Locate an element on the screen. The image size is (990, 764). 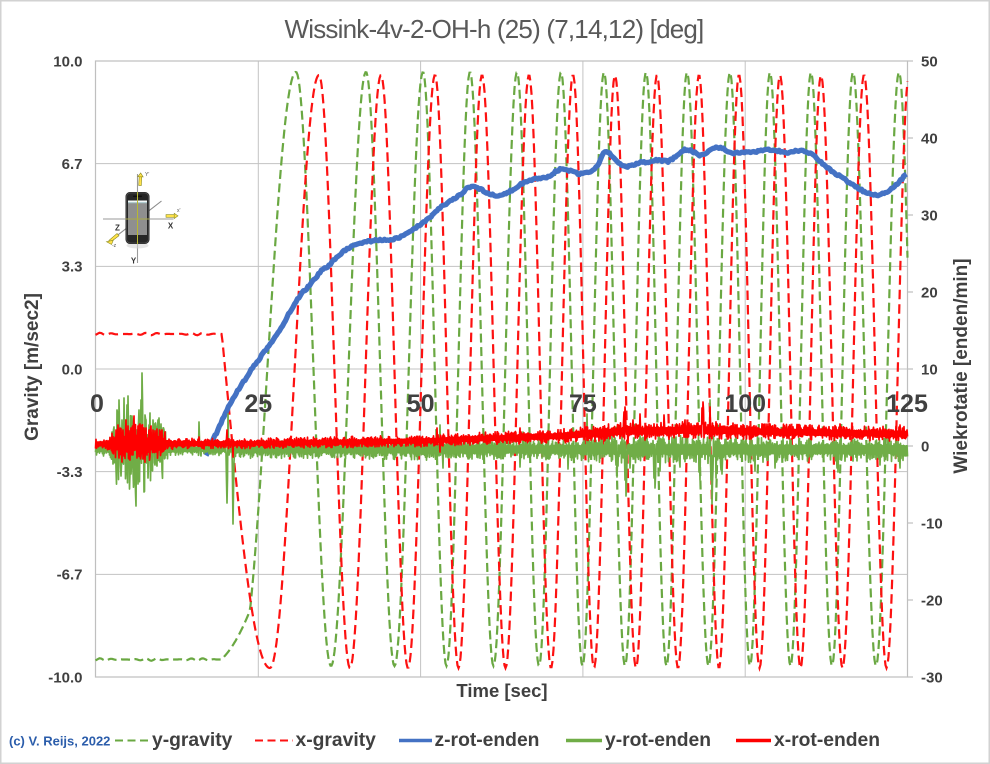
svg-text:Wissink-4v-2-OH-h (25) (7,14,1: Wissink-4v-2-OH-h (25) (7,14,12) [deg] is located at coordinates (494, 29).